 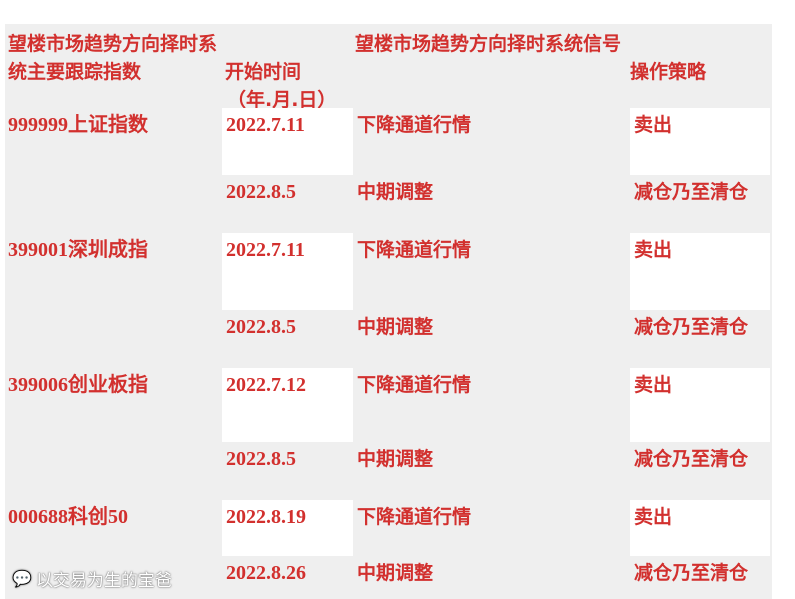 What do you see at coordinates (78, 250) in the screenshot?
I see `index-name: 399001深圳成指` at bounding box center [78, 250].